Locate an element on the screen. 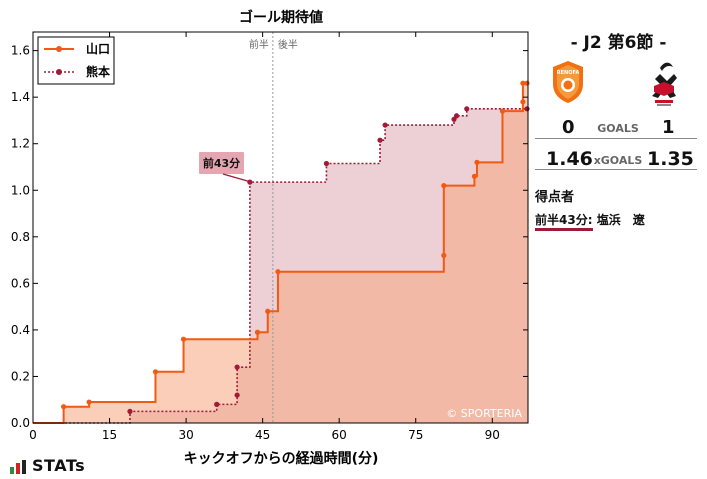 This screenshot has height=479, width=707. score-row: 0 GOALS 1 is located at coordinates (618, 128).